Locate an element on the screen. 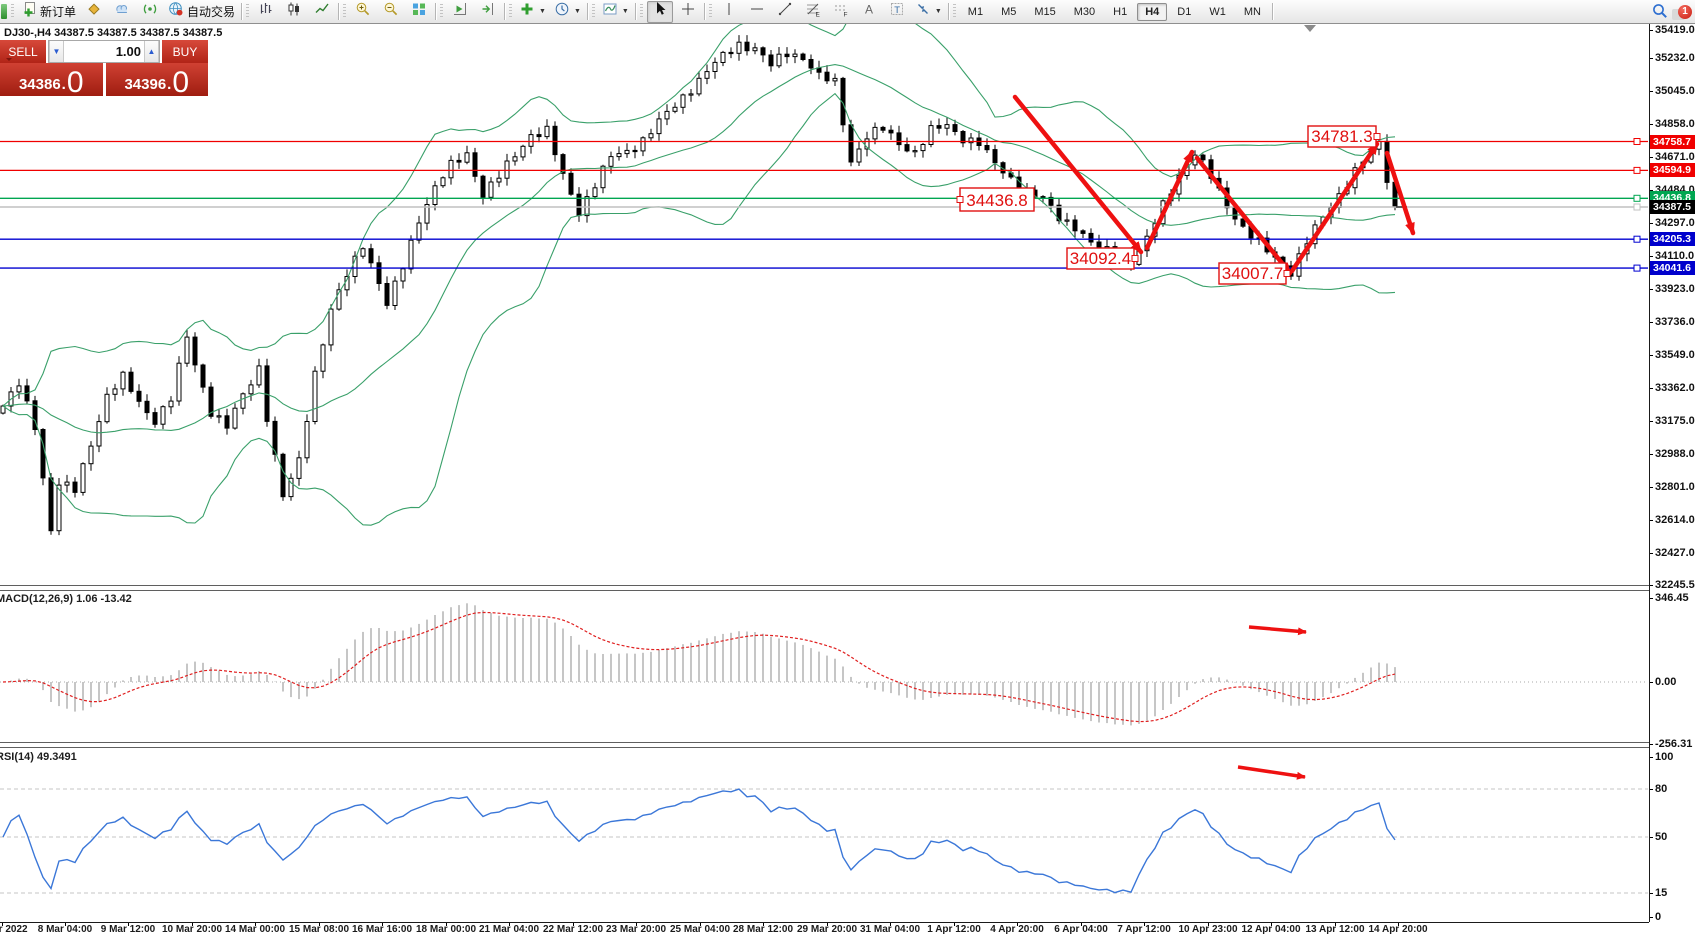  rsi-tick: 15 is located at coordinates (1661, 893).